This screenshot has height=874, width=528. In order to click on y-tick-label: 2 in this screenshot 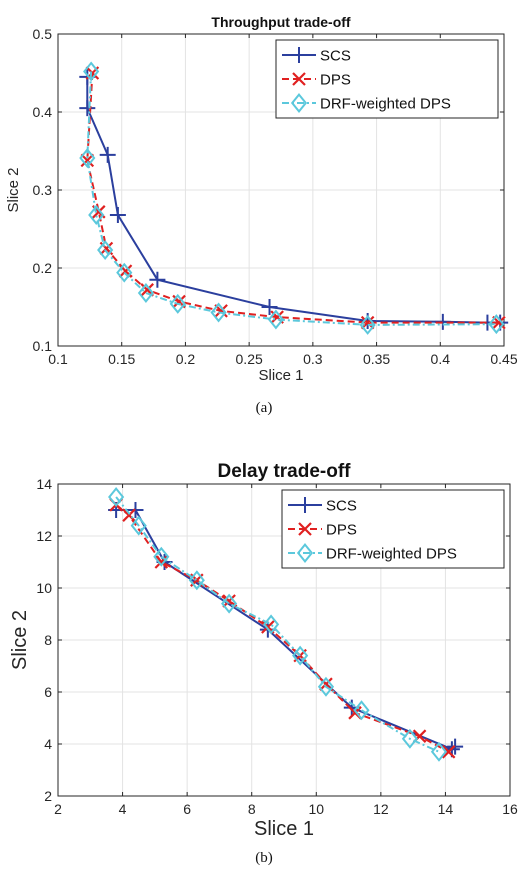, I will do `click(48, 796)`.